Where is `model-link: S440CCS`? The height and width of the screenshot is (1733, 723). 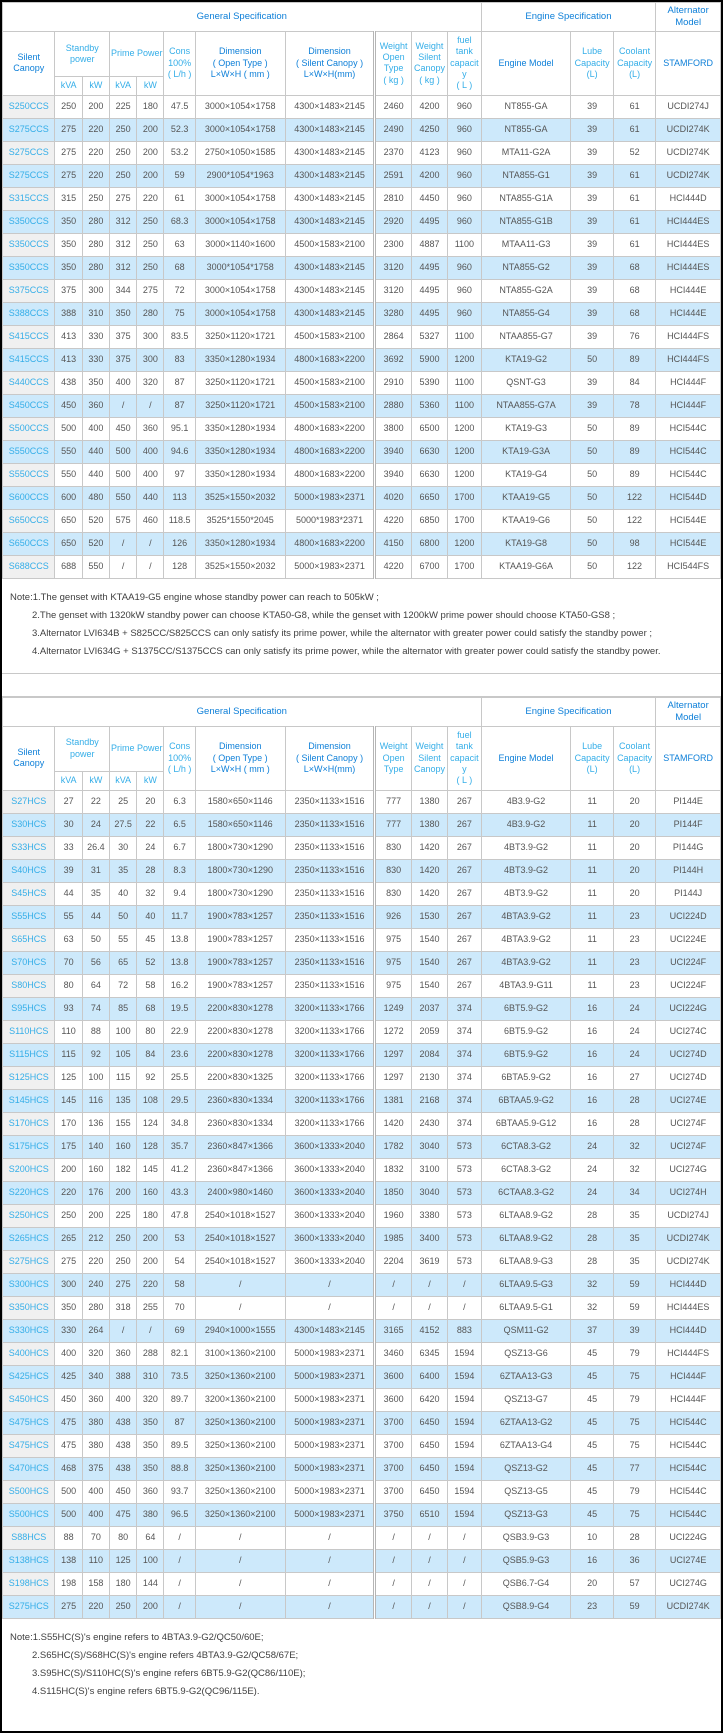
model-link: S440CCS is located at coordinates (28, 382).